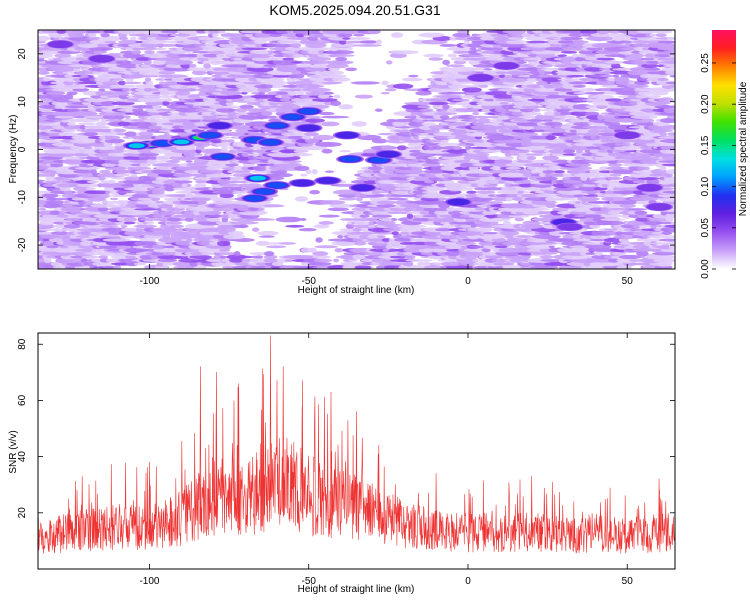 The width and height of the screenshot is (750, 600). What do you see at coordinates (356, 290) in the screenshot?
I see `spectrogram-x-label: Height of straight line (km)` at bounding box center [356, 290].